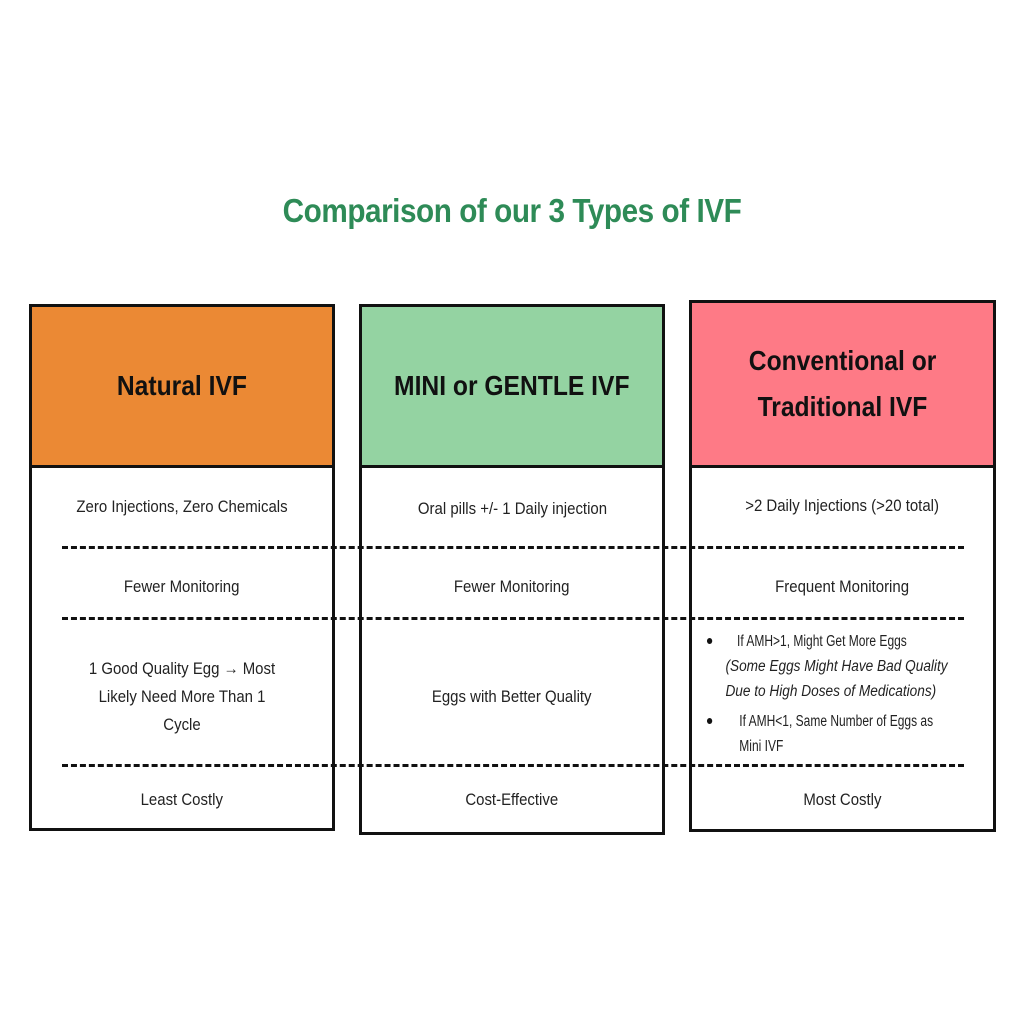  I want to click on cell-text: Frequent Monitoring, so click(842, 586).